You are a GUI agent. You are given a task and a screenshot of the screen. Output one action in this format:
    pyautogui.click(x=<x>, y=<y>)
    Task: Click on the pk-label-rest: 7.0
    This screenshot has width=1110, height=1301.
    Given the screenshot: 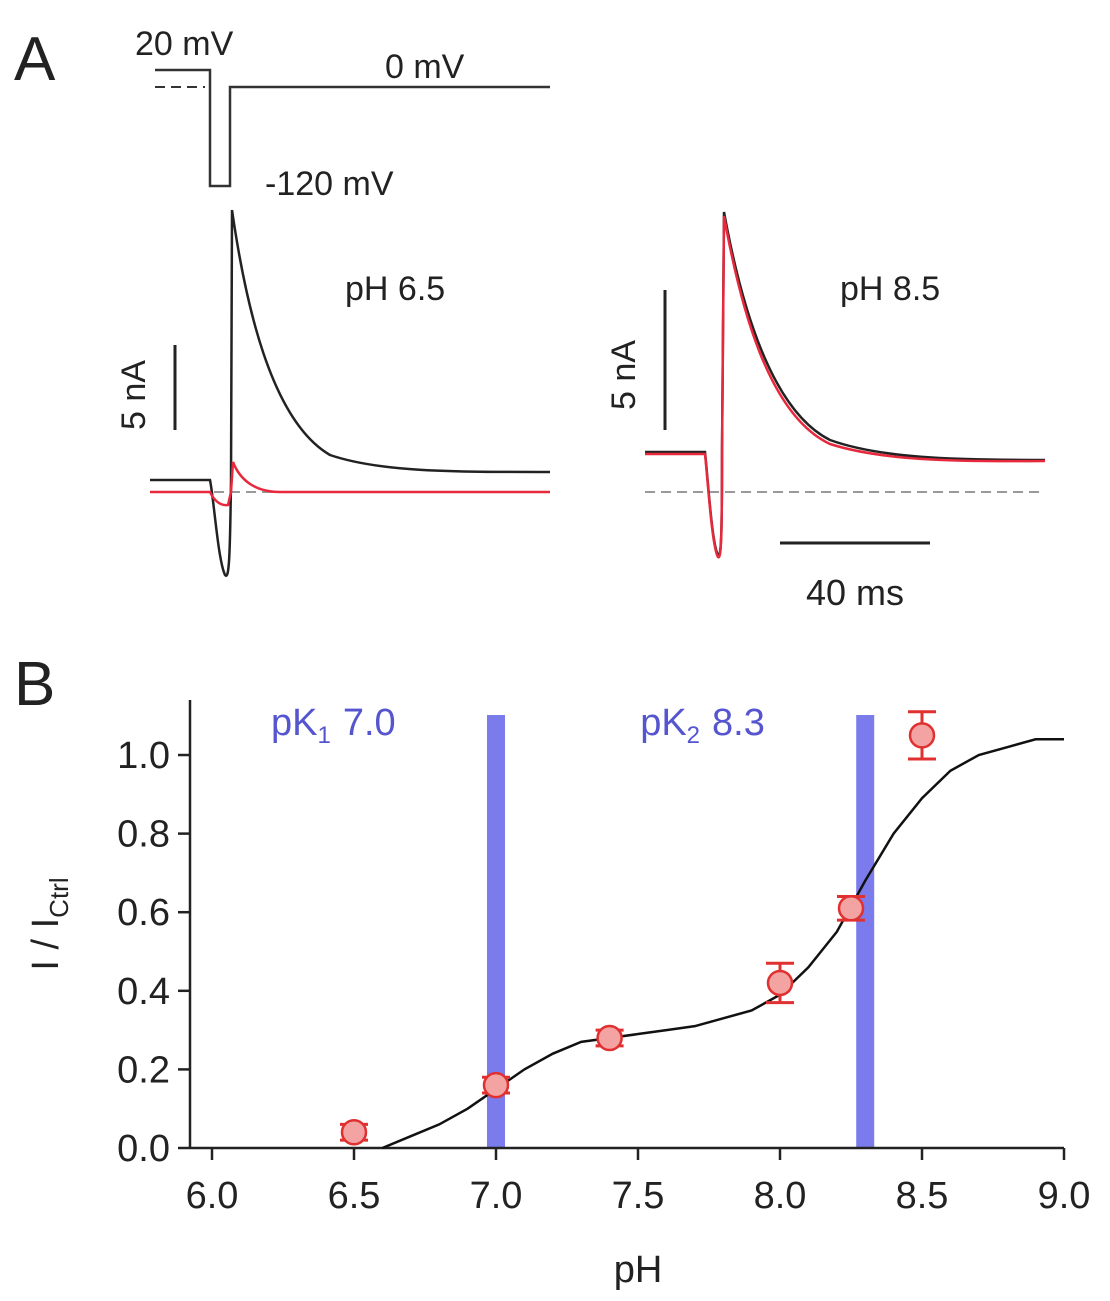 What is the action you would take?
    pyautogui.click(x=369, y=723)
    